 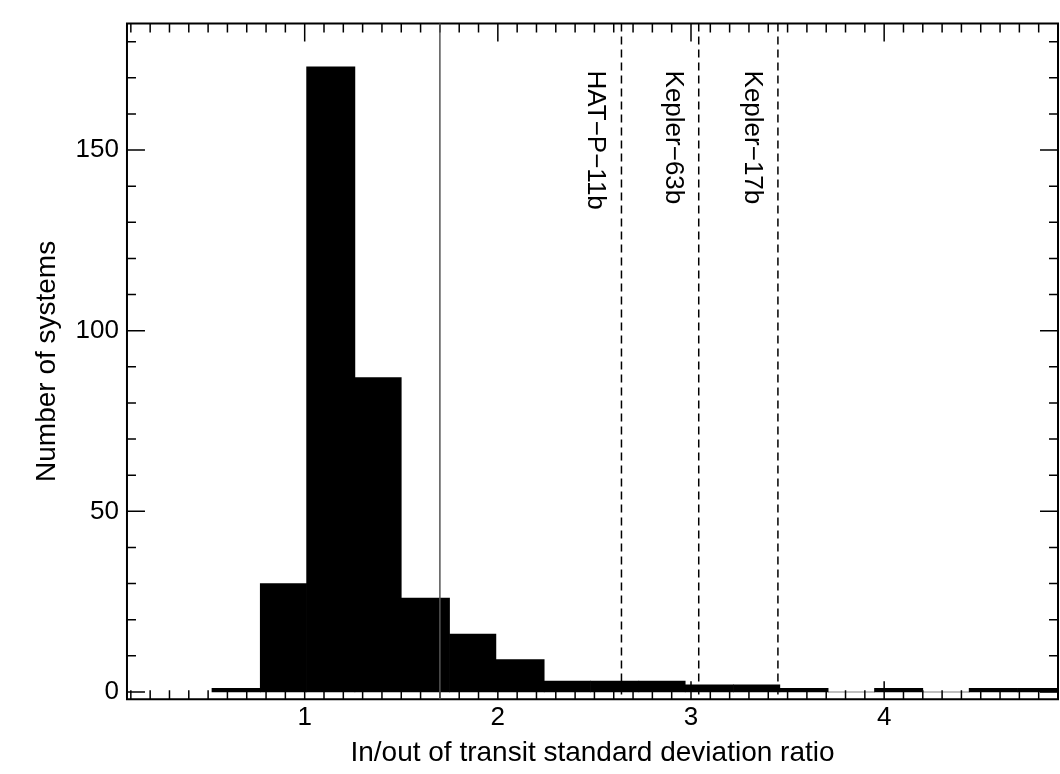 What do you see at coordinates (691, 715) in the screenshot?
I see `x-tick-label: 3` at bounding box center [691, 715].